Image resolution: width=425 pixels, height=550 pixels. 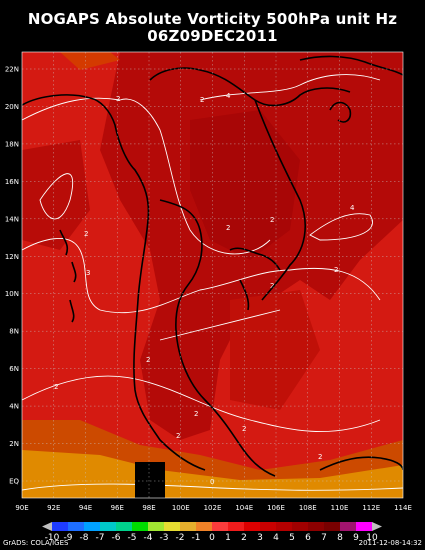 What do you see at coordinates (164, 538) in the screenshot?
I see `colorbar-label: -3` at bounding box center [164, 538].